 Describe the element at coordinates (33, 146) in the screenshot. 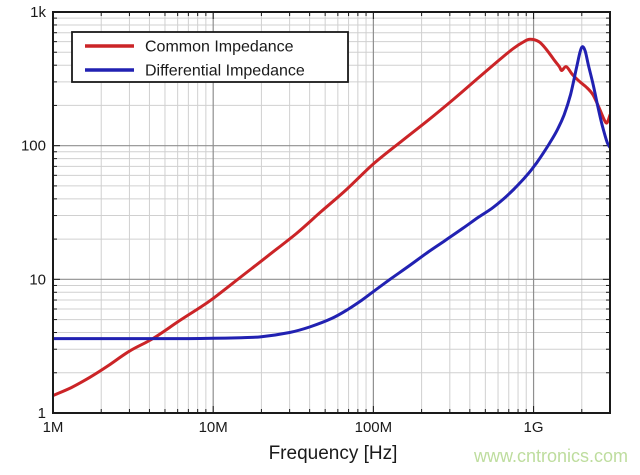

I see `y-tick-label: 100` at that location.